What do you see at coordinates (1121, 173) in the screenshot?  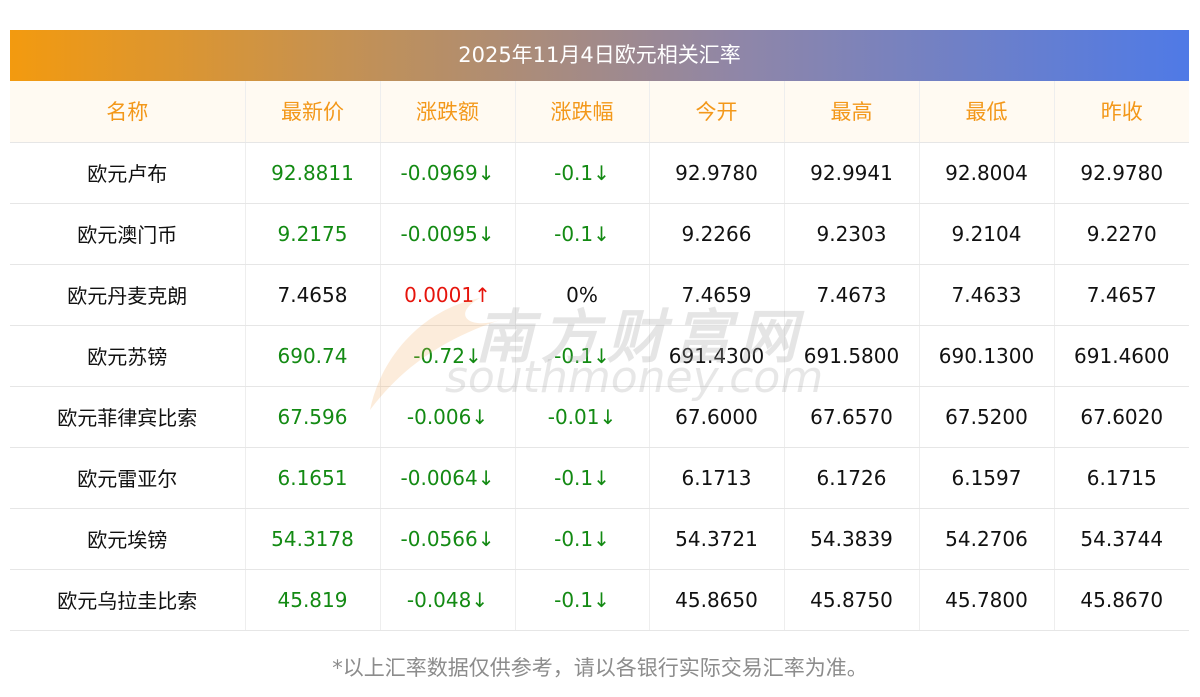 I see `prev-close: 92.9780` at bounding box center [1121, 173].